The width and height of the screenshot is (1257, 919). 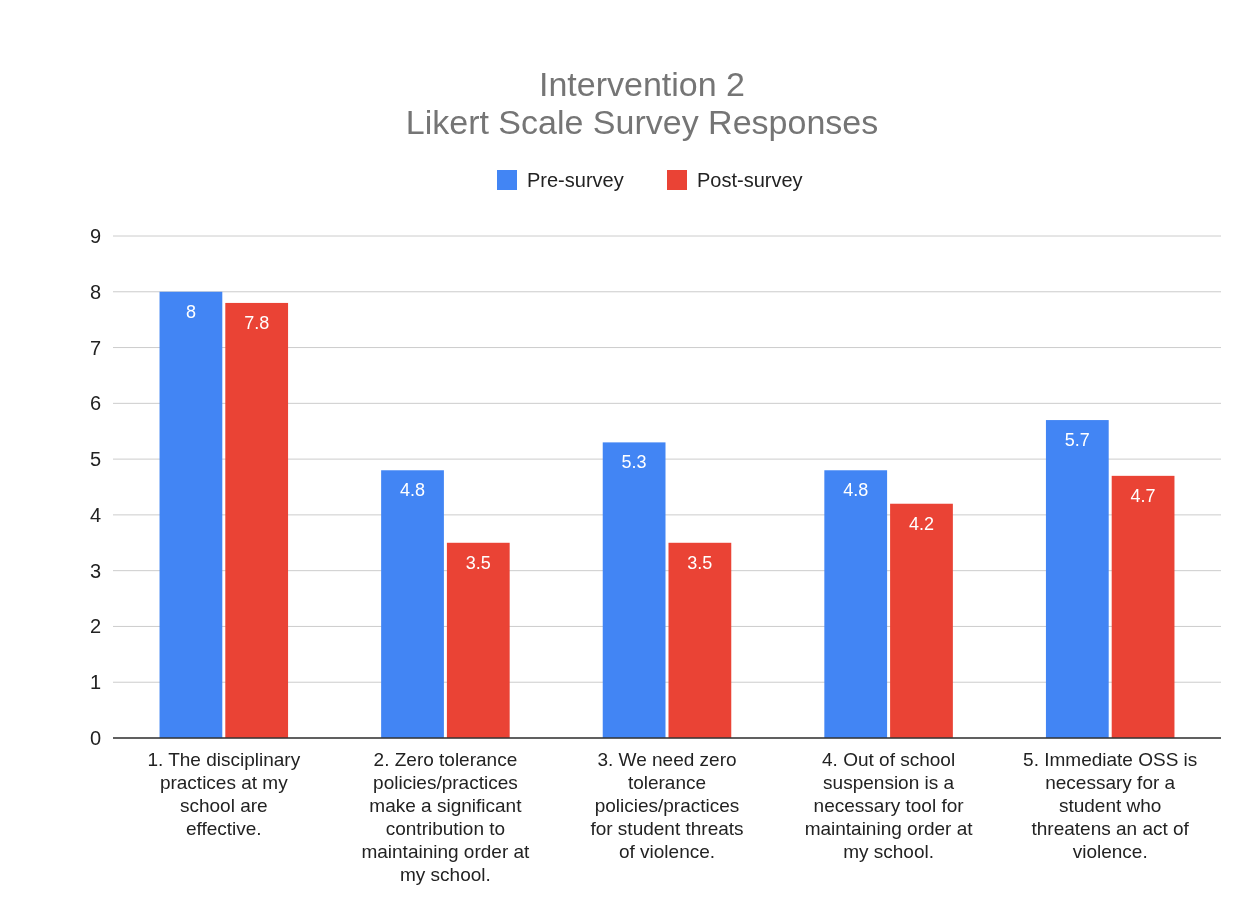 I want to click on y-tick-label: 0, so click(x=95, y=738).